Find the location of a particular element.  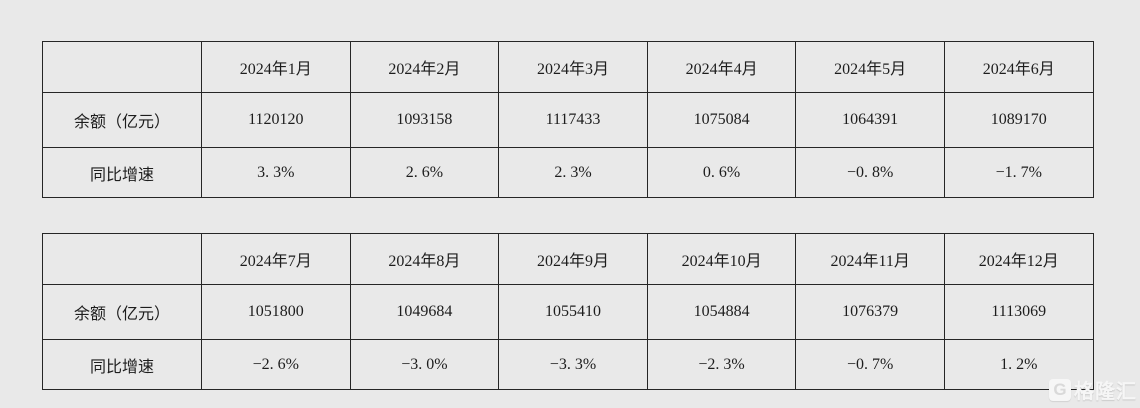

growth-value-cell: −0. 8% is located at coordinates (870, 172).